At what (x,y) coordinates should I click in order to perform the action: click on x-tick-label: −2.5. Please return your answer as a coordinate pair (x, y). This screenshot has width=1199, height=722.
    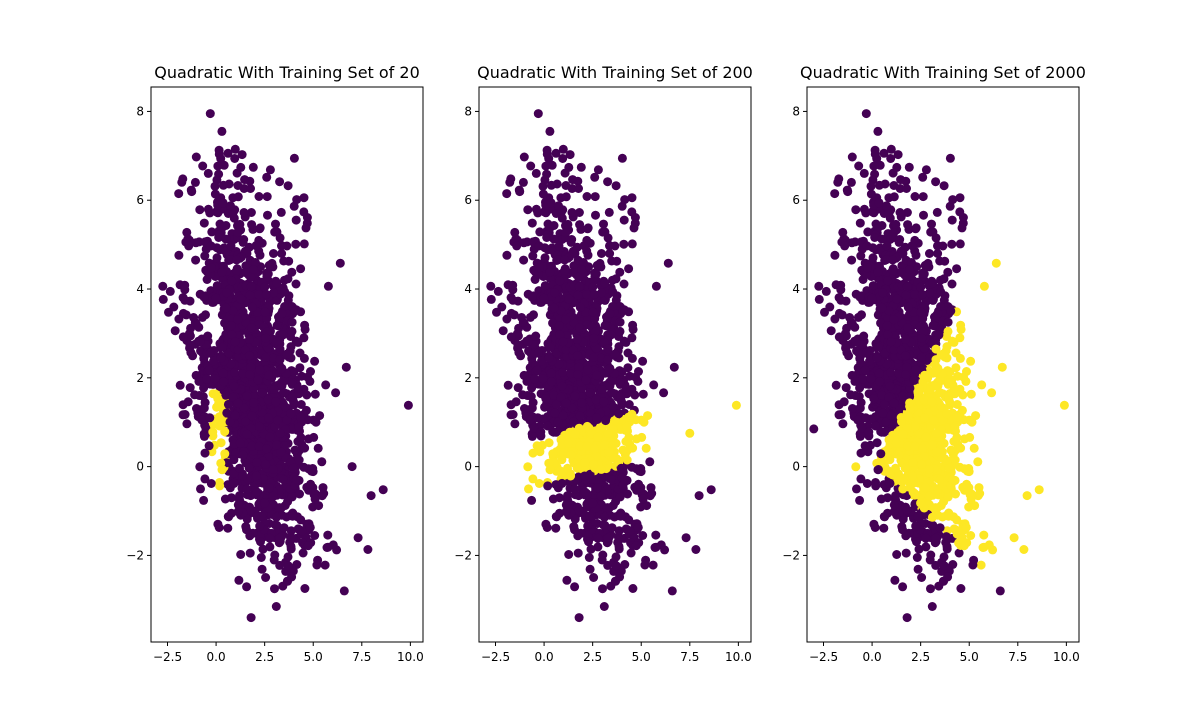
    Looking at the image, I should click on (167, 657).